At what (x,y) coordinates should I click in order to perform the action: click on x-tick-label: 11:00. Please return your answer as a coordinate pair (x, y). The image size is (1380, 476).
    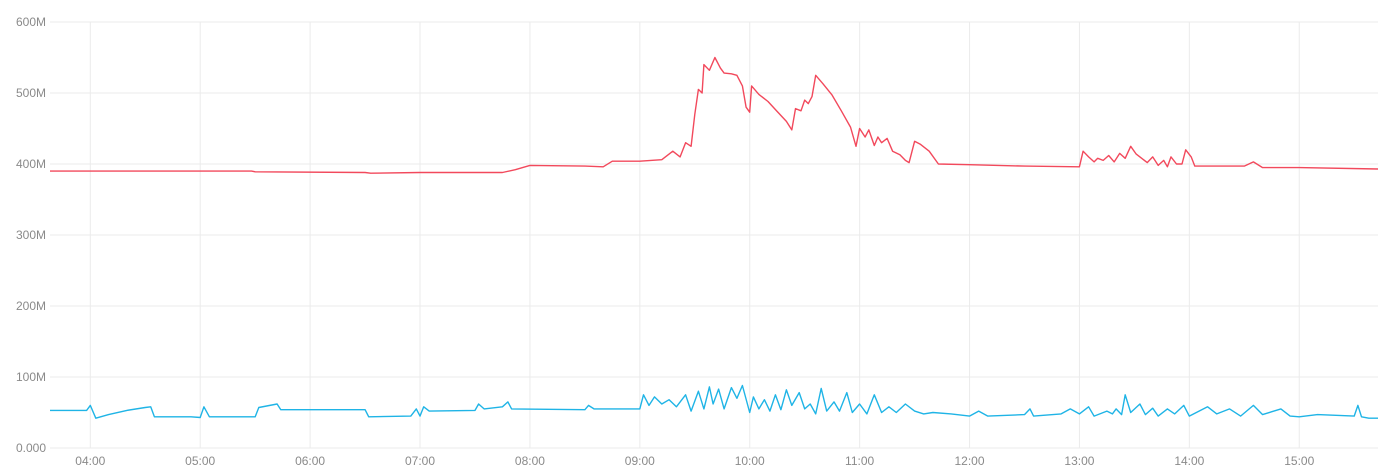
    Looking at the image, I should click on (859, 461).